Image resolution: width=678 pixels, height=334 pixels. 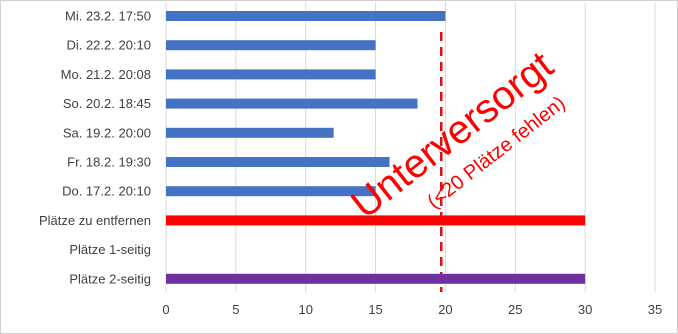 I want to click on x-tick-label: 30, so click(x=585, y=309).